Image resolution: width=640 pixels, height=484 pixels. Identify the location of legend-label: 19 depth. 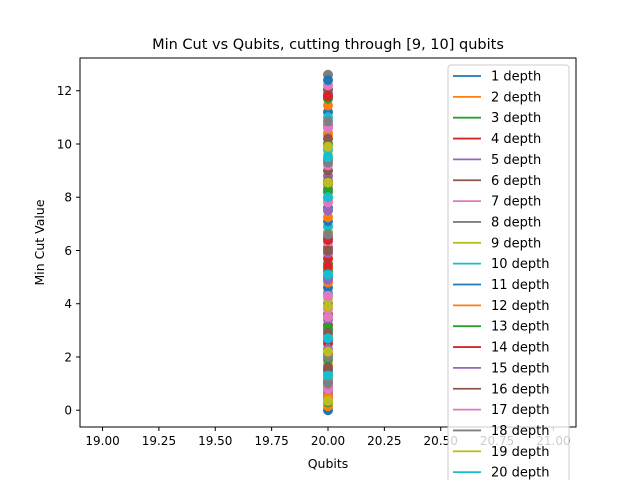
(520, 452).